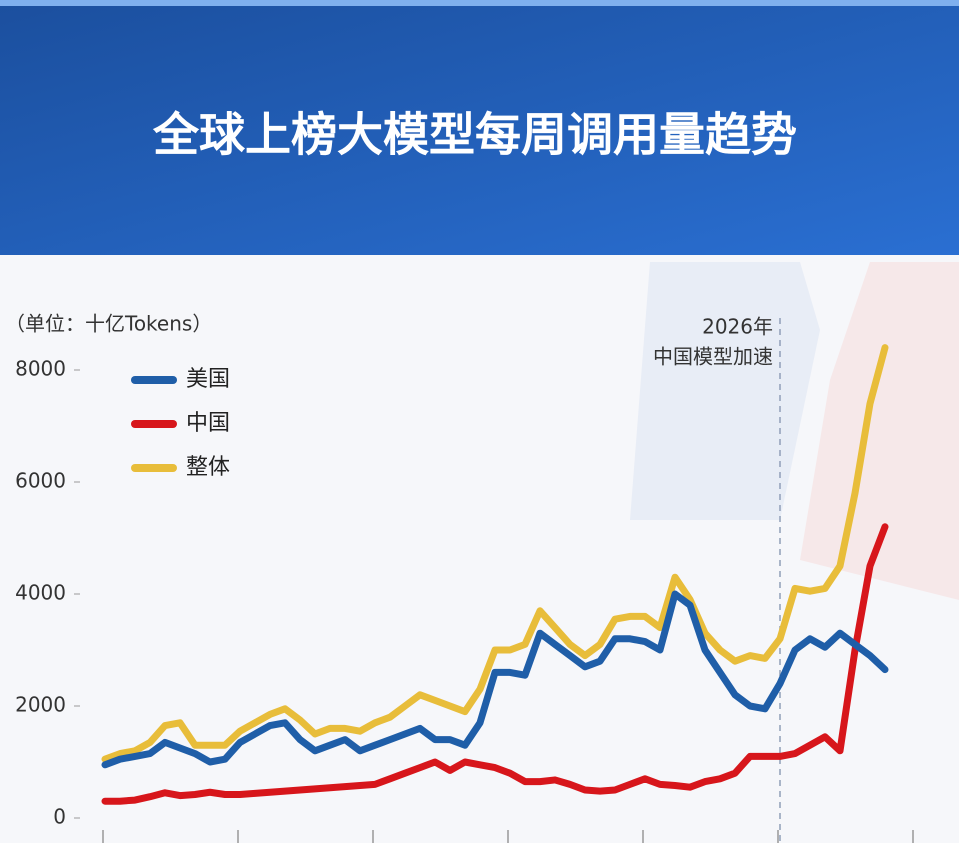  I want to click on y-axis-label: （单位：十亿Tokens）, so click(108, 324).